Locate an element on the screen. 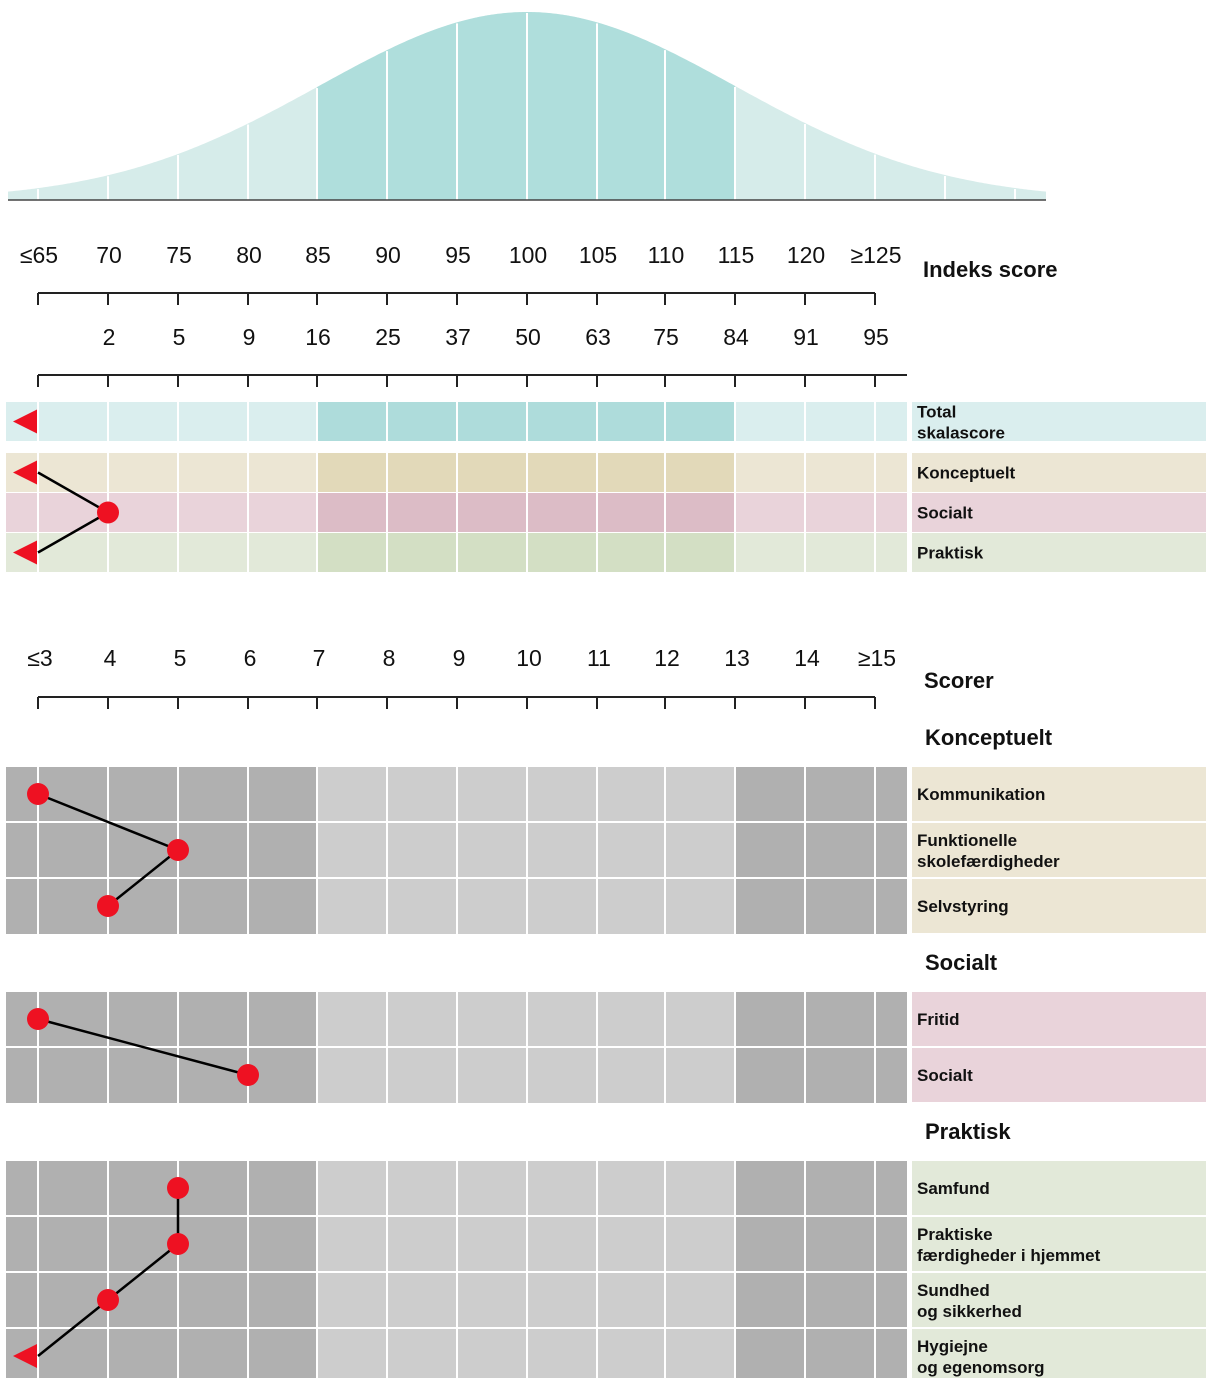 This screenshot has width=1206, height=1378. scaled-tick-label: 6 is located at coordinates (250, 658).